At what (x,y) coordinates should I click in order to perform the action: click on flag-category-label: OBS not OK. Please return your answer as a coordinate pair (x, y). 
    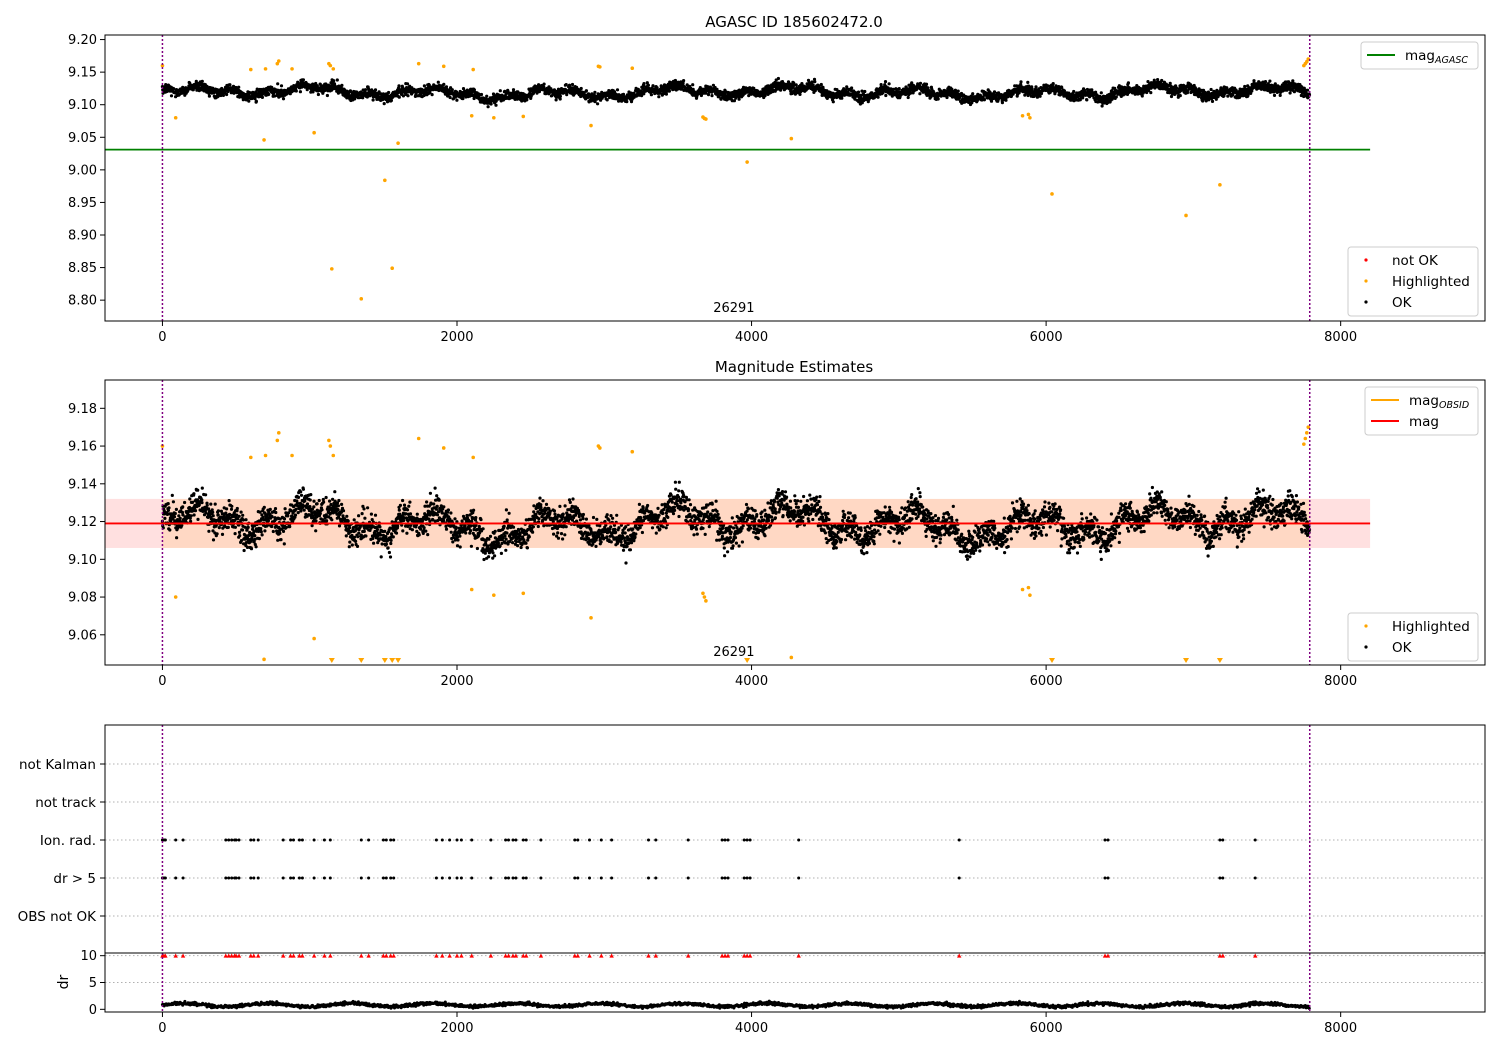
    Looking at the image, I should click on (58, 917).